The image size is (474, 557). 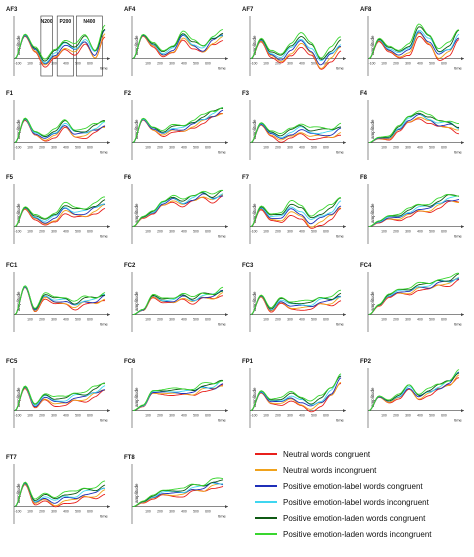 What do you see at coordinates (12, 266) in the screenshot?
I see `panel-title: FC1` at bounding box center [12, 266].